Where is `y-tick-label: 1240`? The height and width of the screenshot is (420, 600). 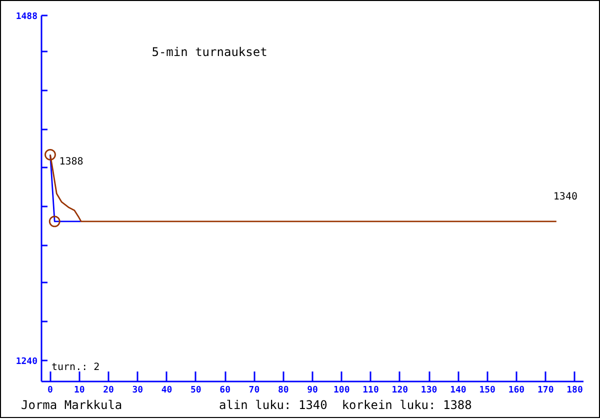 y-tick-label: 1240 is located at coordinates (27, 362).